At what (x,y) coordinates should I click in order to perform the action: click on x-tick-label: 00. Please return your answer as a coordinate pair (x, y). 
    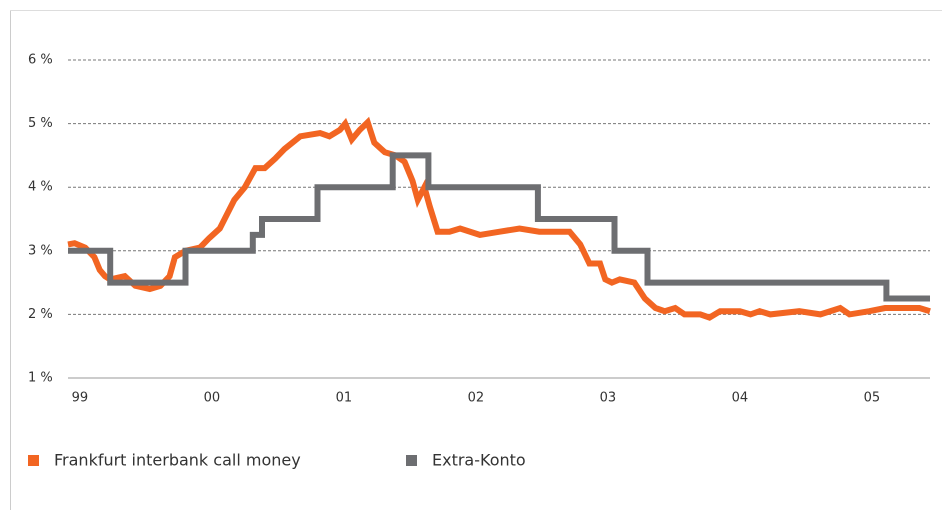
    Looking at the image, I should click on (212, 398).